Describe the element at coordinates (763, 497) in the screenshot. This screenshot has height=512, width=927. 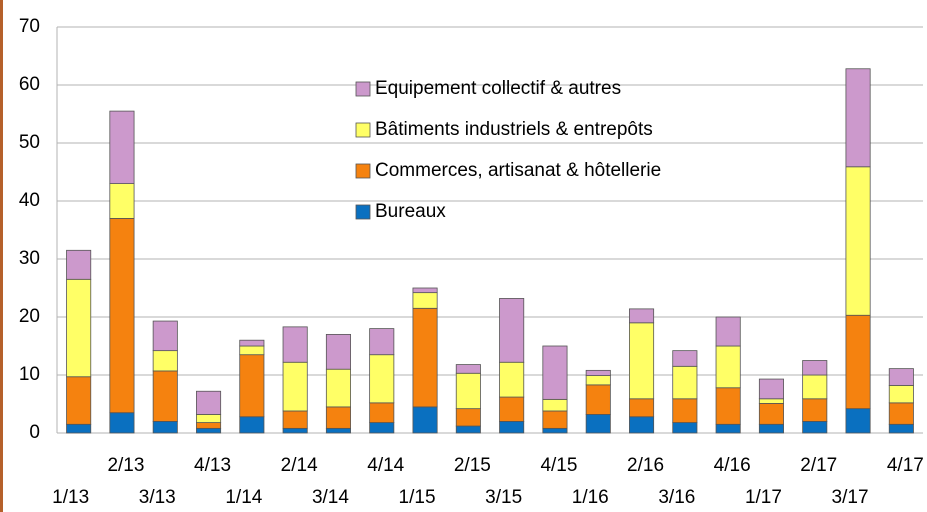
I see `x-tick-label: 1/17` at that location.